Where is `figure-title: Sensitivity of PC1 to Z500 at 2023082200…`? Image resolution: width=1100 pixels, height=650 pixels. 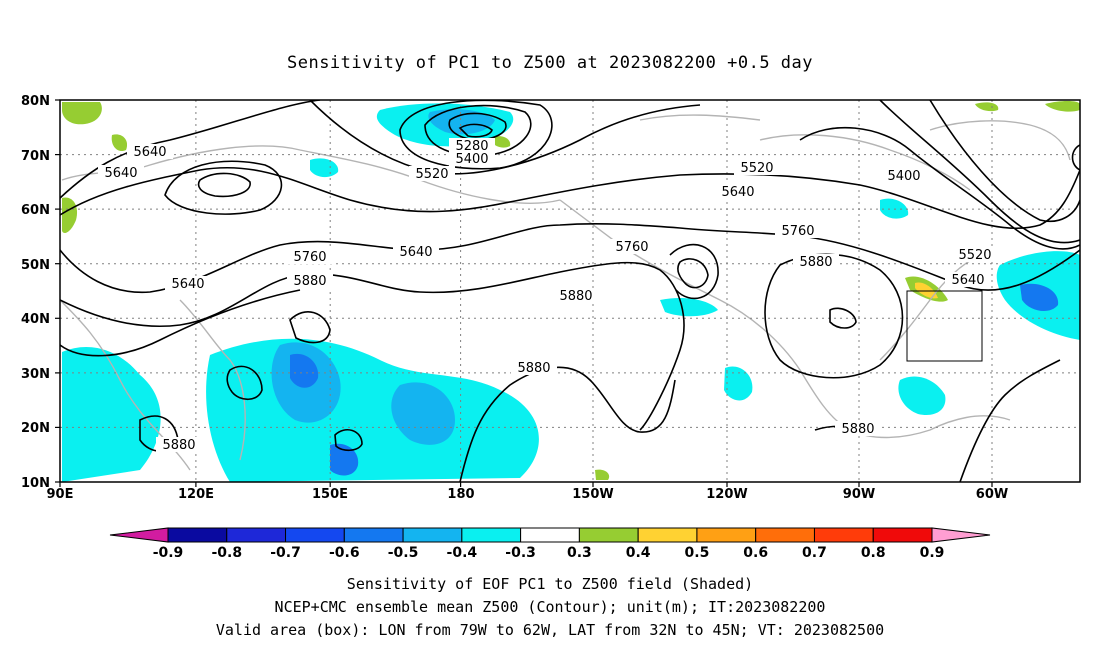 figure-title: Sensitivity of PC1 to Z500 at 2023082200… is located at coordinates (550, 63).